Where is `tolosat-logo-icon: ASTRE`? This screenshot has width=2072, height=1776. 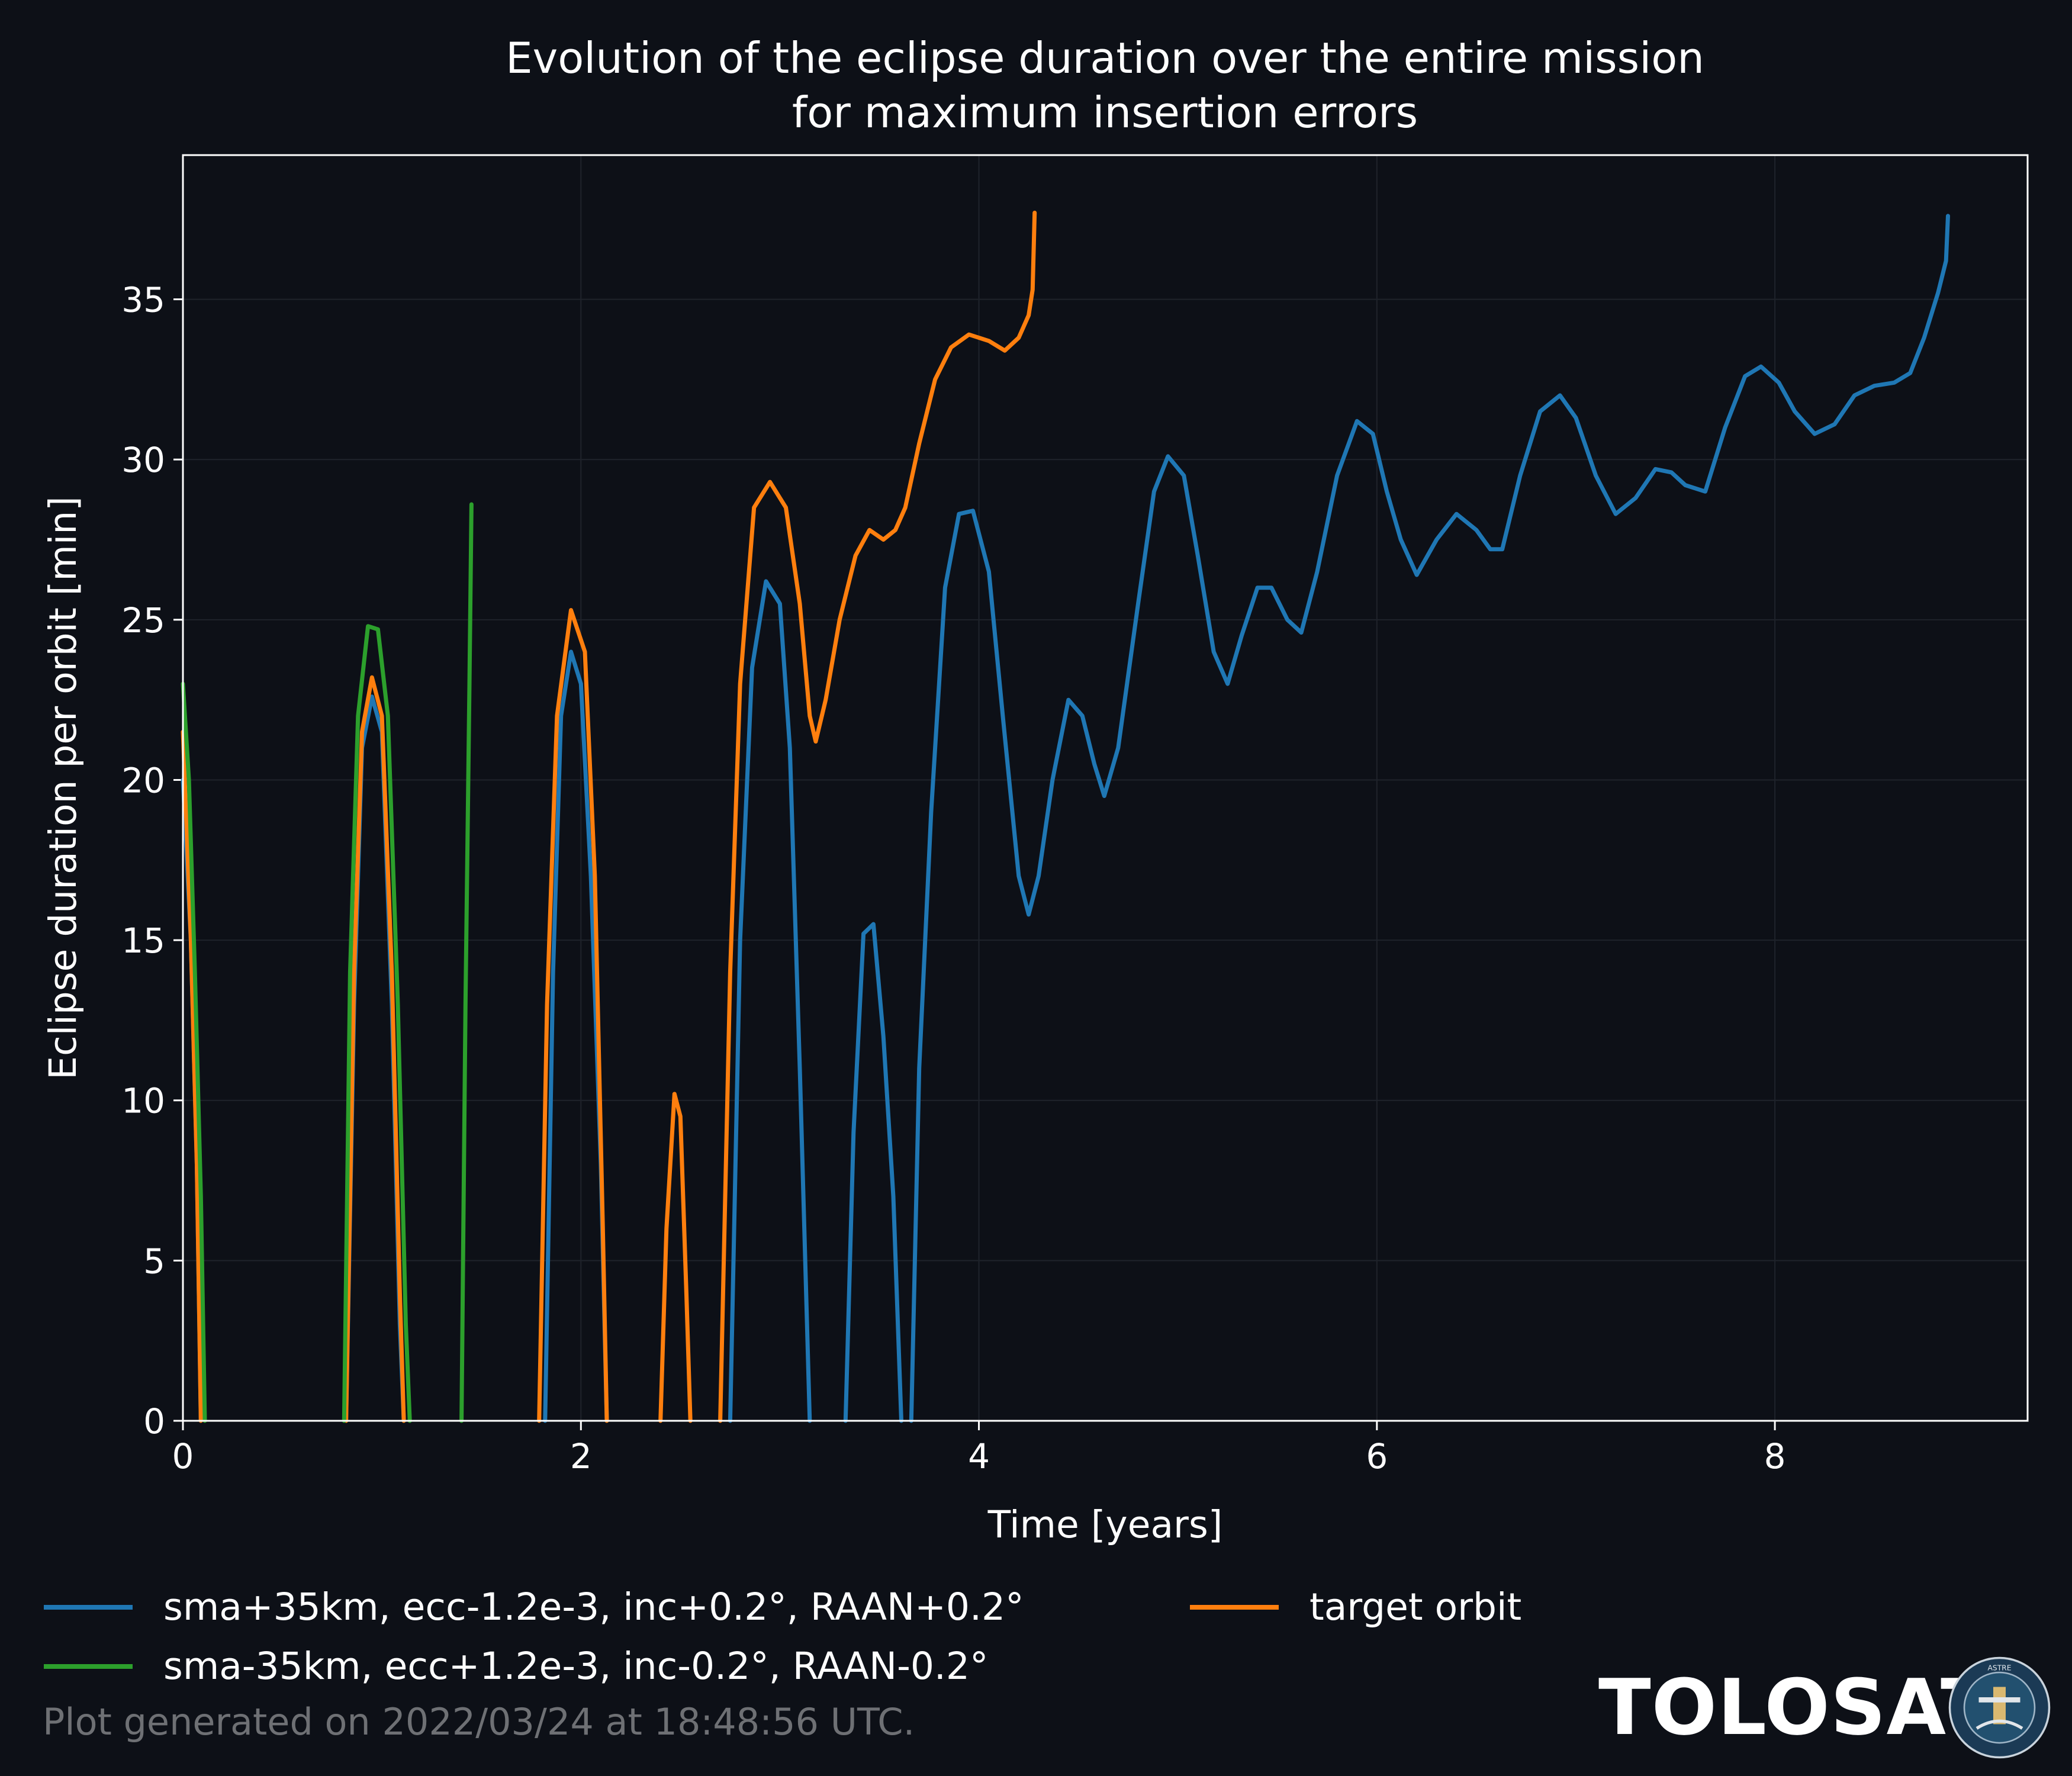 tolosat-logo-icon: ASTRE is located at coordinates (1999, 1707).